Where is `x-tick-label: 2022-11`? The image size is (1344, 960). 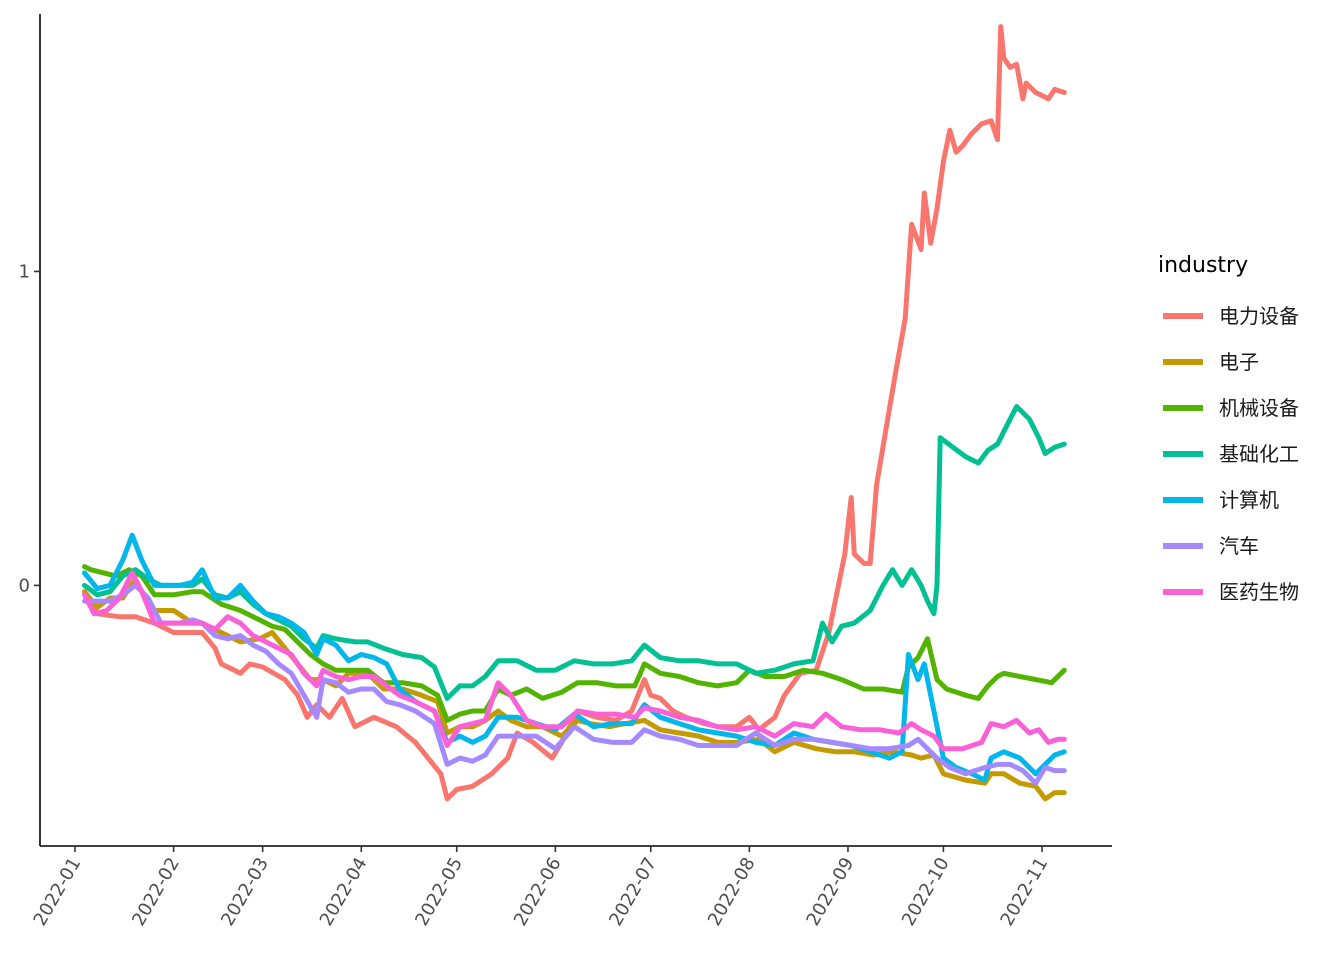 x-tick-label: 2022-11 is located at coordinates (1025, 892).